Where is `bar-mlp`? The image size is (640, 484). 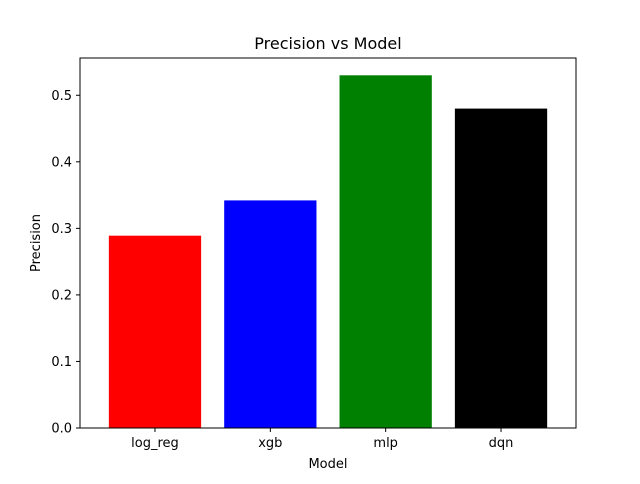
bar-mlp is located at coordinates (385, 252).